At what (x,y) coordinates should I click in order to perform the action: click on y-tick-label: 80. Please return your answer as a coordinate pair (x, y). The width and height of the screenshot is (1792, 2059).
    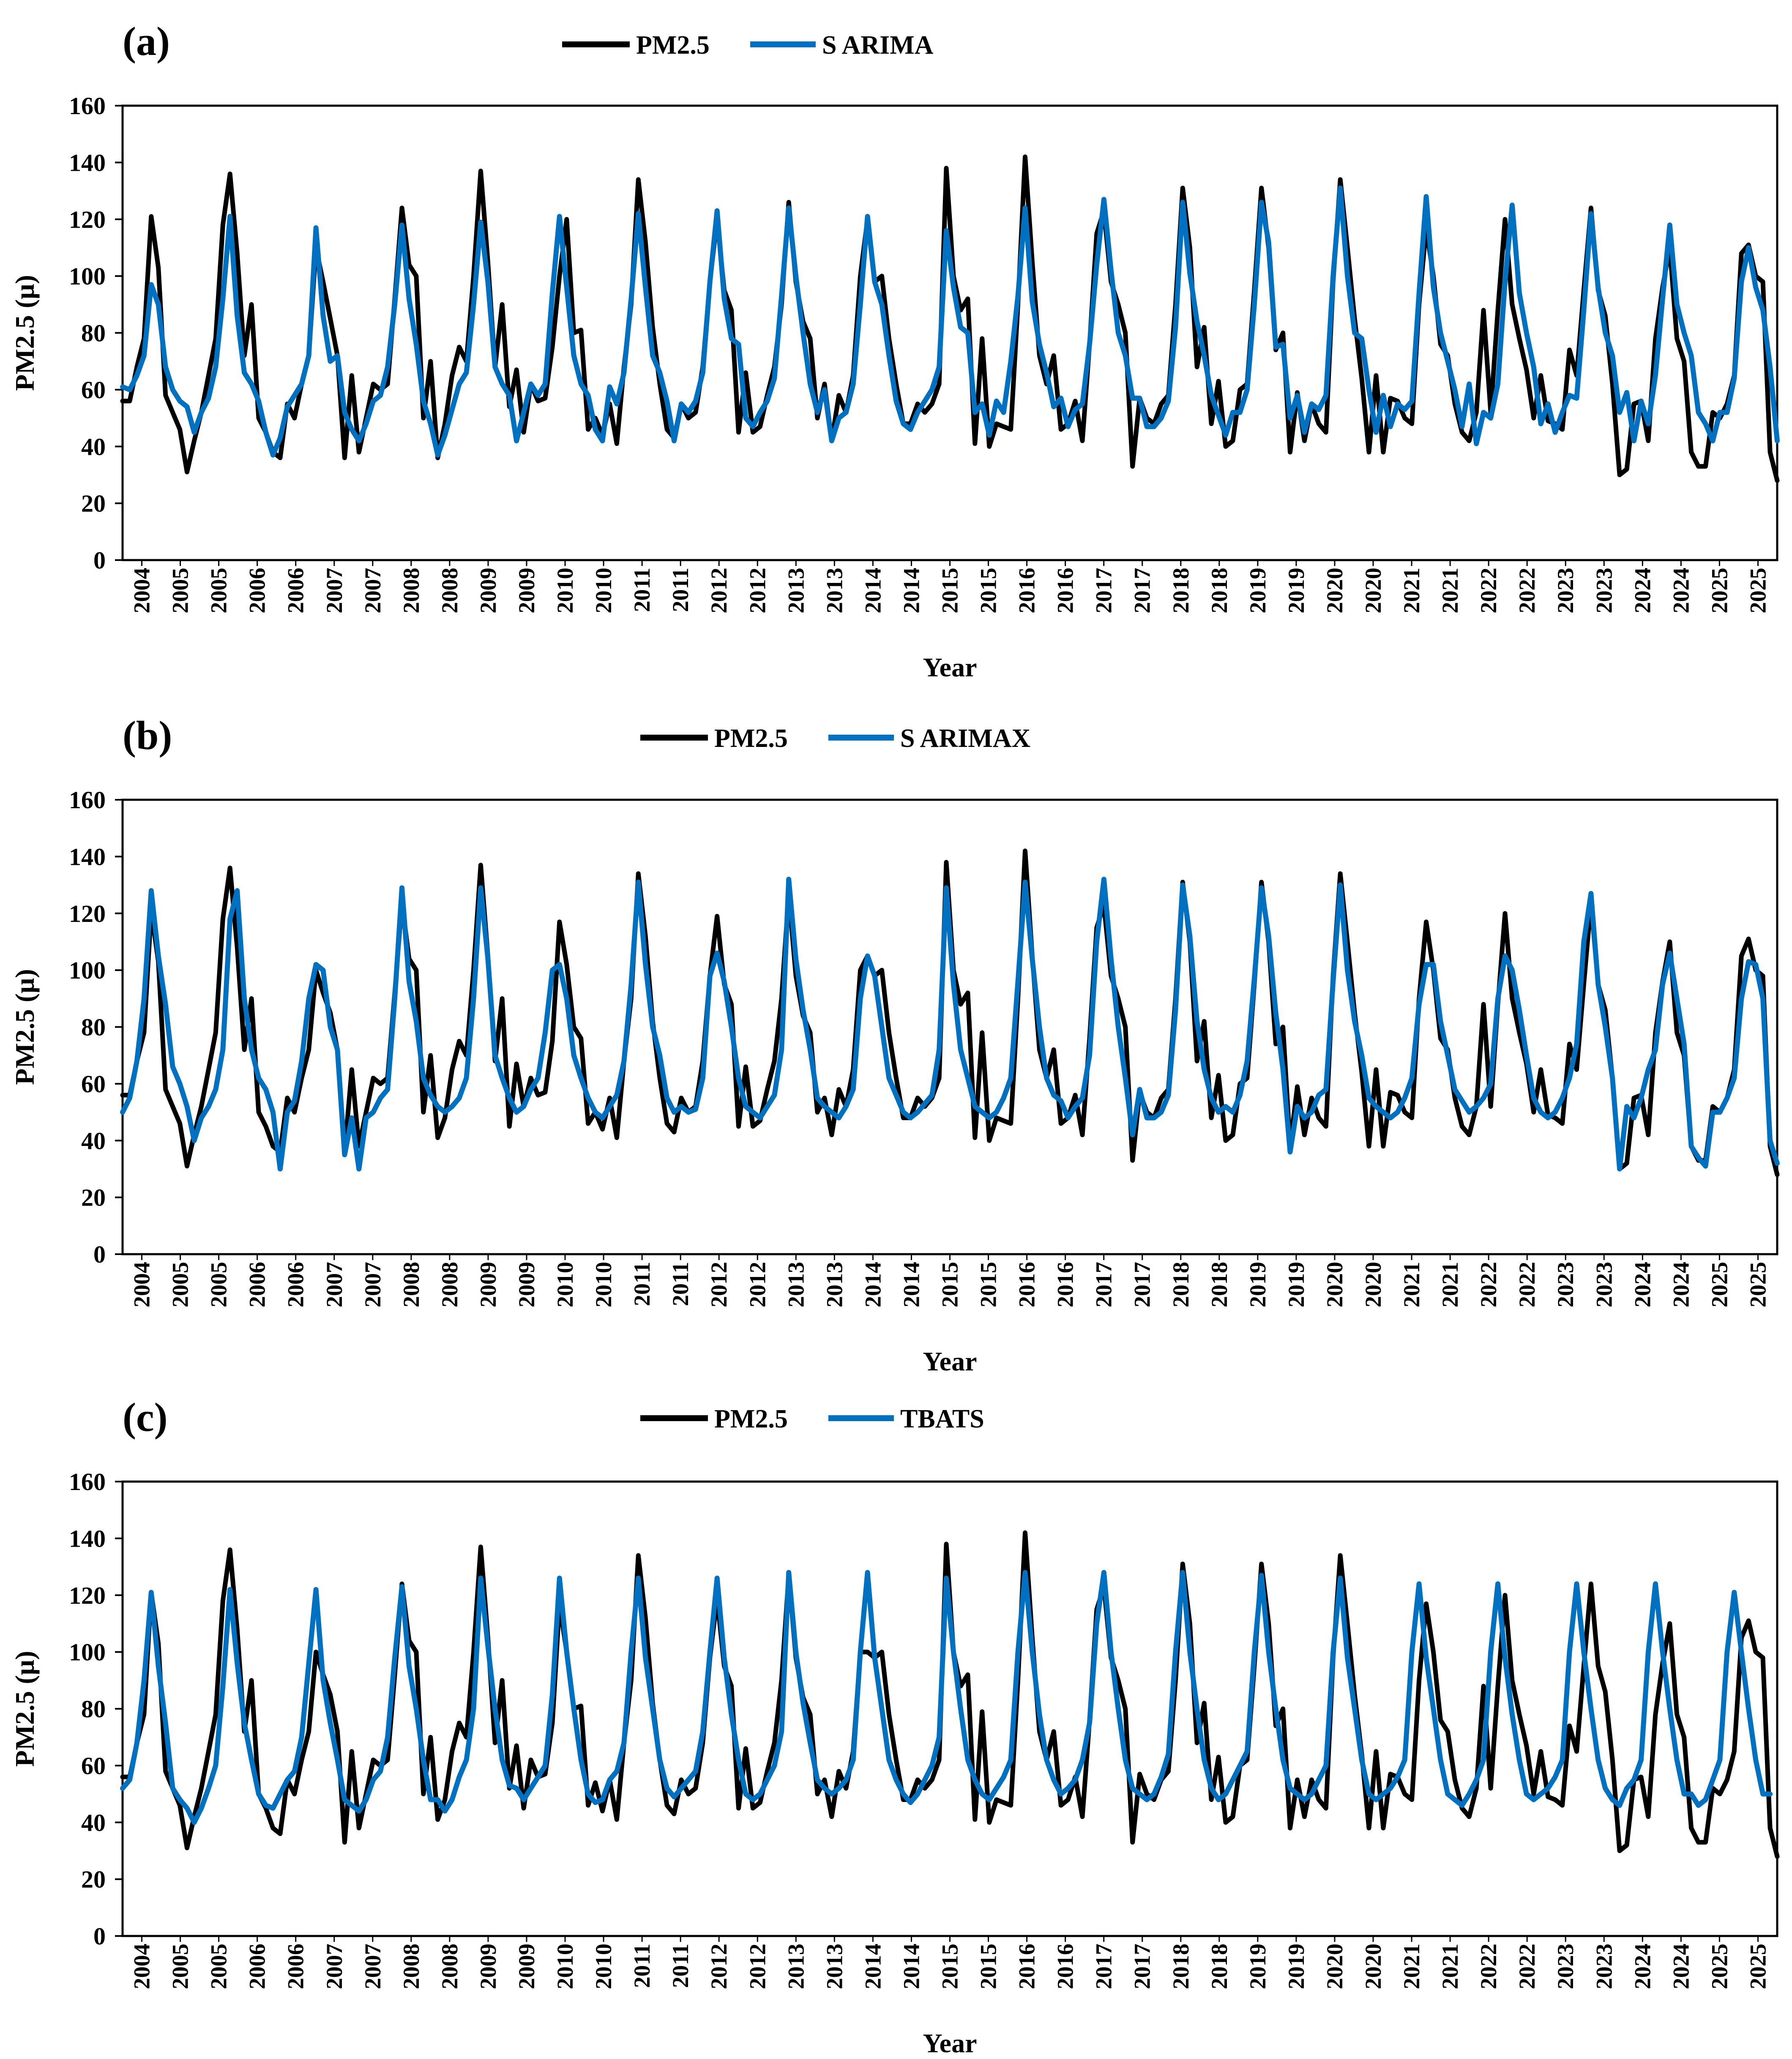
    Looking at the image, I should click on (93, 333).